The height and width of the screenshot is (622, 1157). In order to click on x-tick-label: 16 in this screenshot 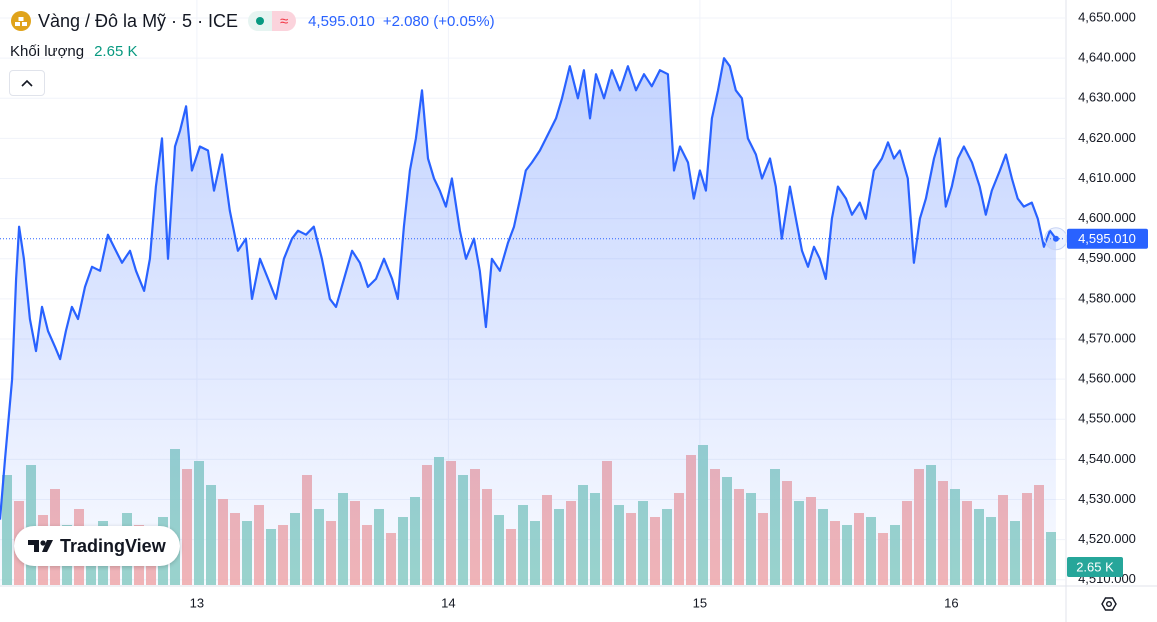, I will do `click(951, 602)`.